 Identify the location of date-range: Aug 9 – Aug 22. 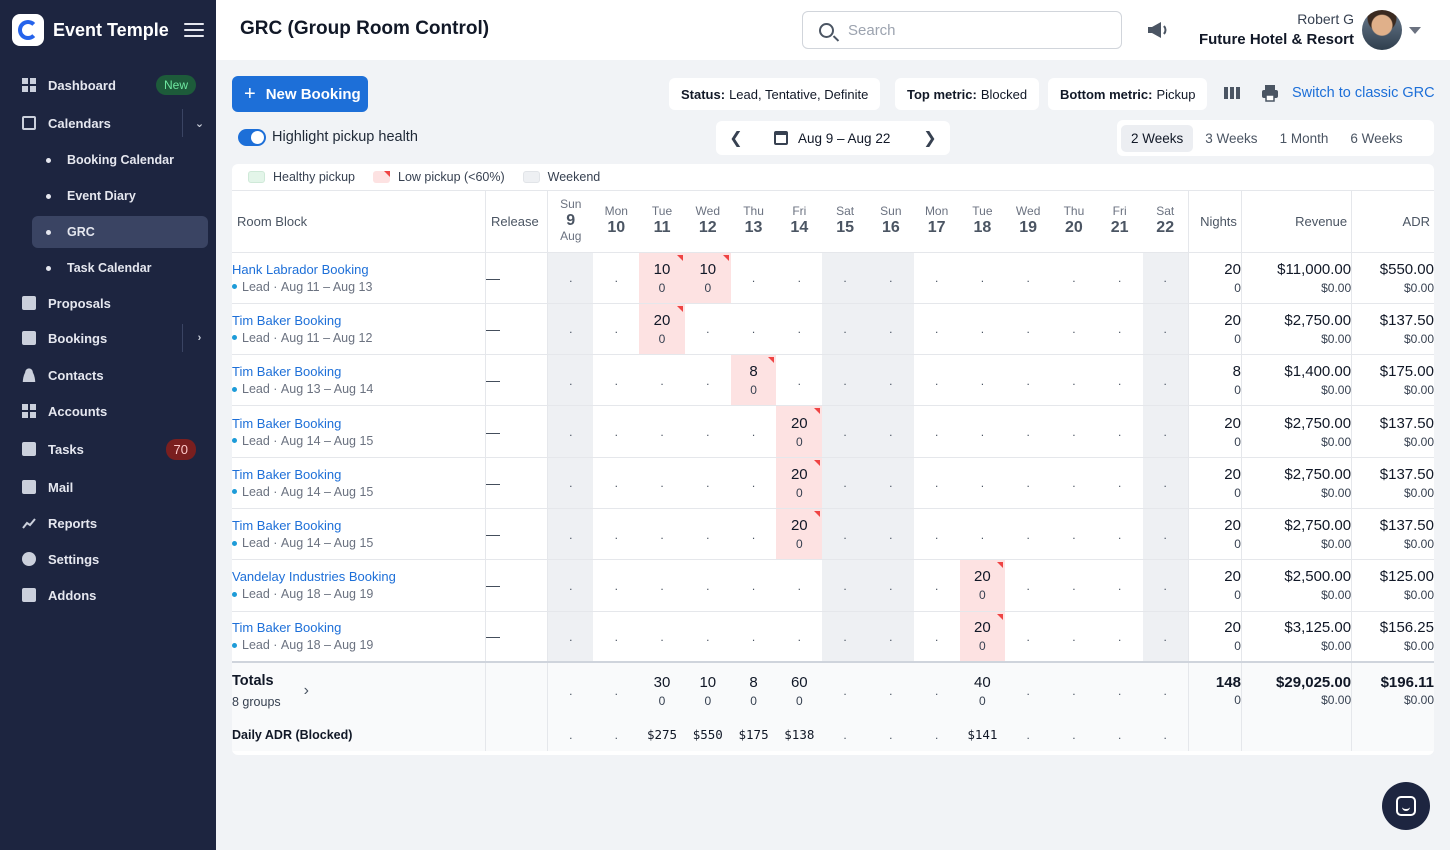
(844, 138).